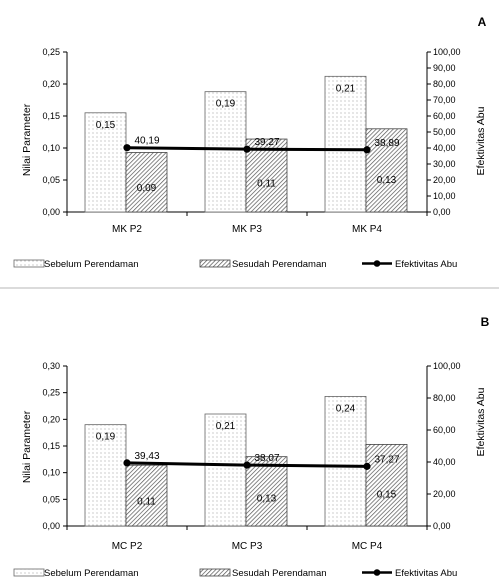 The image size is (499, 586). Describe the element at coordinates (127, 229) in the screenshot. I see `x-tick-label: MK P2` at that location.